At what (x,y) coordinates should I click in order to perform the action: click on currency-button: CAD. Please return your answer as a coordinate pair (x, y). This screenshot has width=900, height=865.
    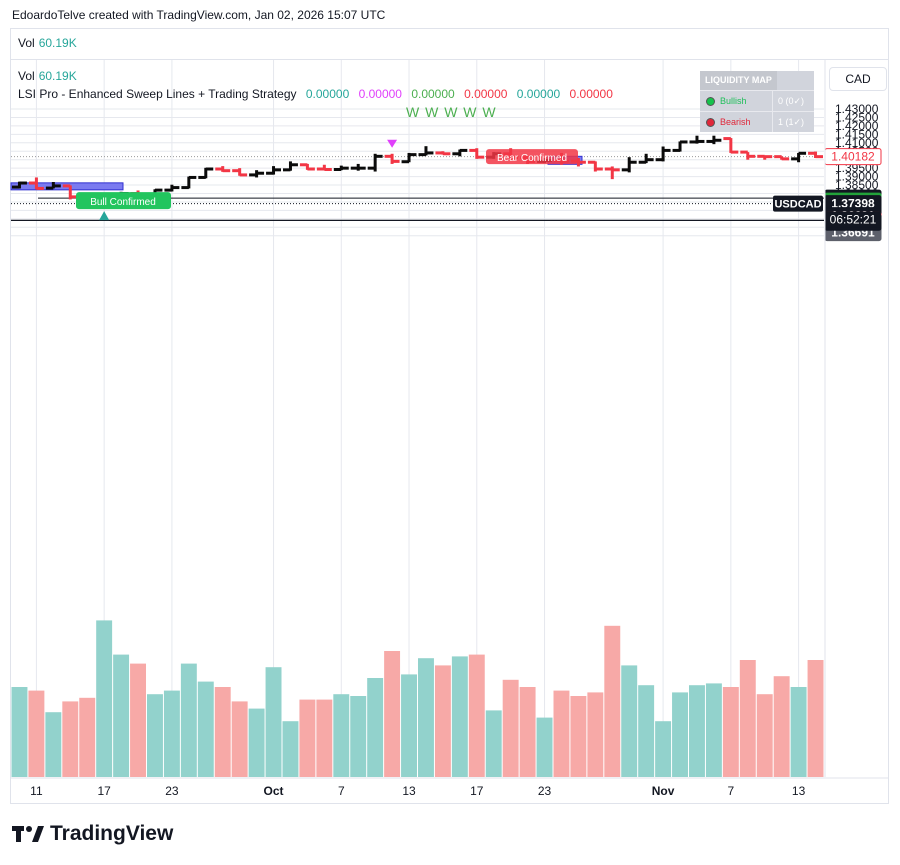
    Looking at the image, I should click on (858, 79).